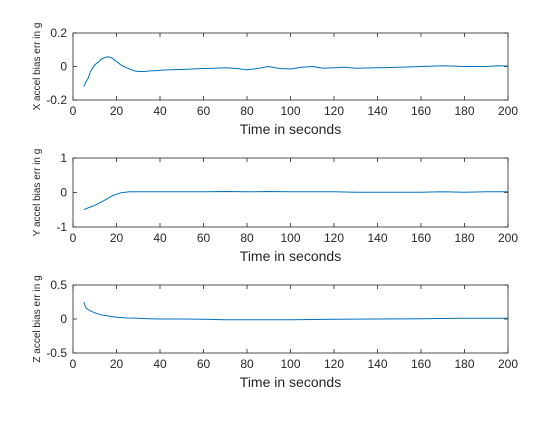 The width and height of the screenshot is (560, 425). What do you see at coordinates (421, 238) in the screenshot?
I see `y-x-tick-label: 160` at bounding box center [421, 238].